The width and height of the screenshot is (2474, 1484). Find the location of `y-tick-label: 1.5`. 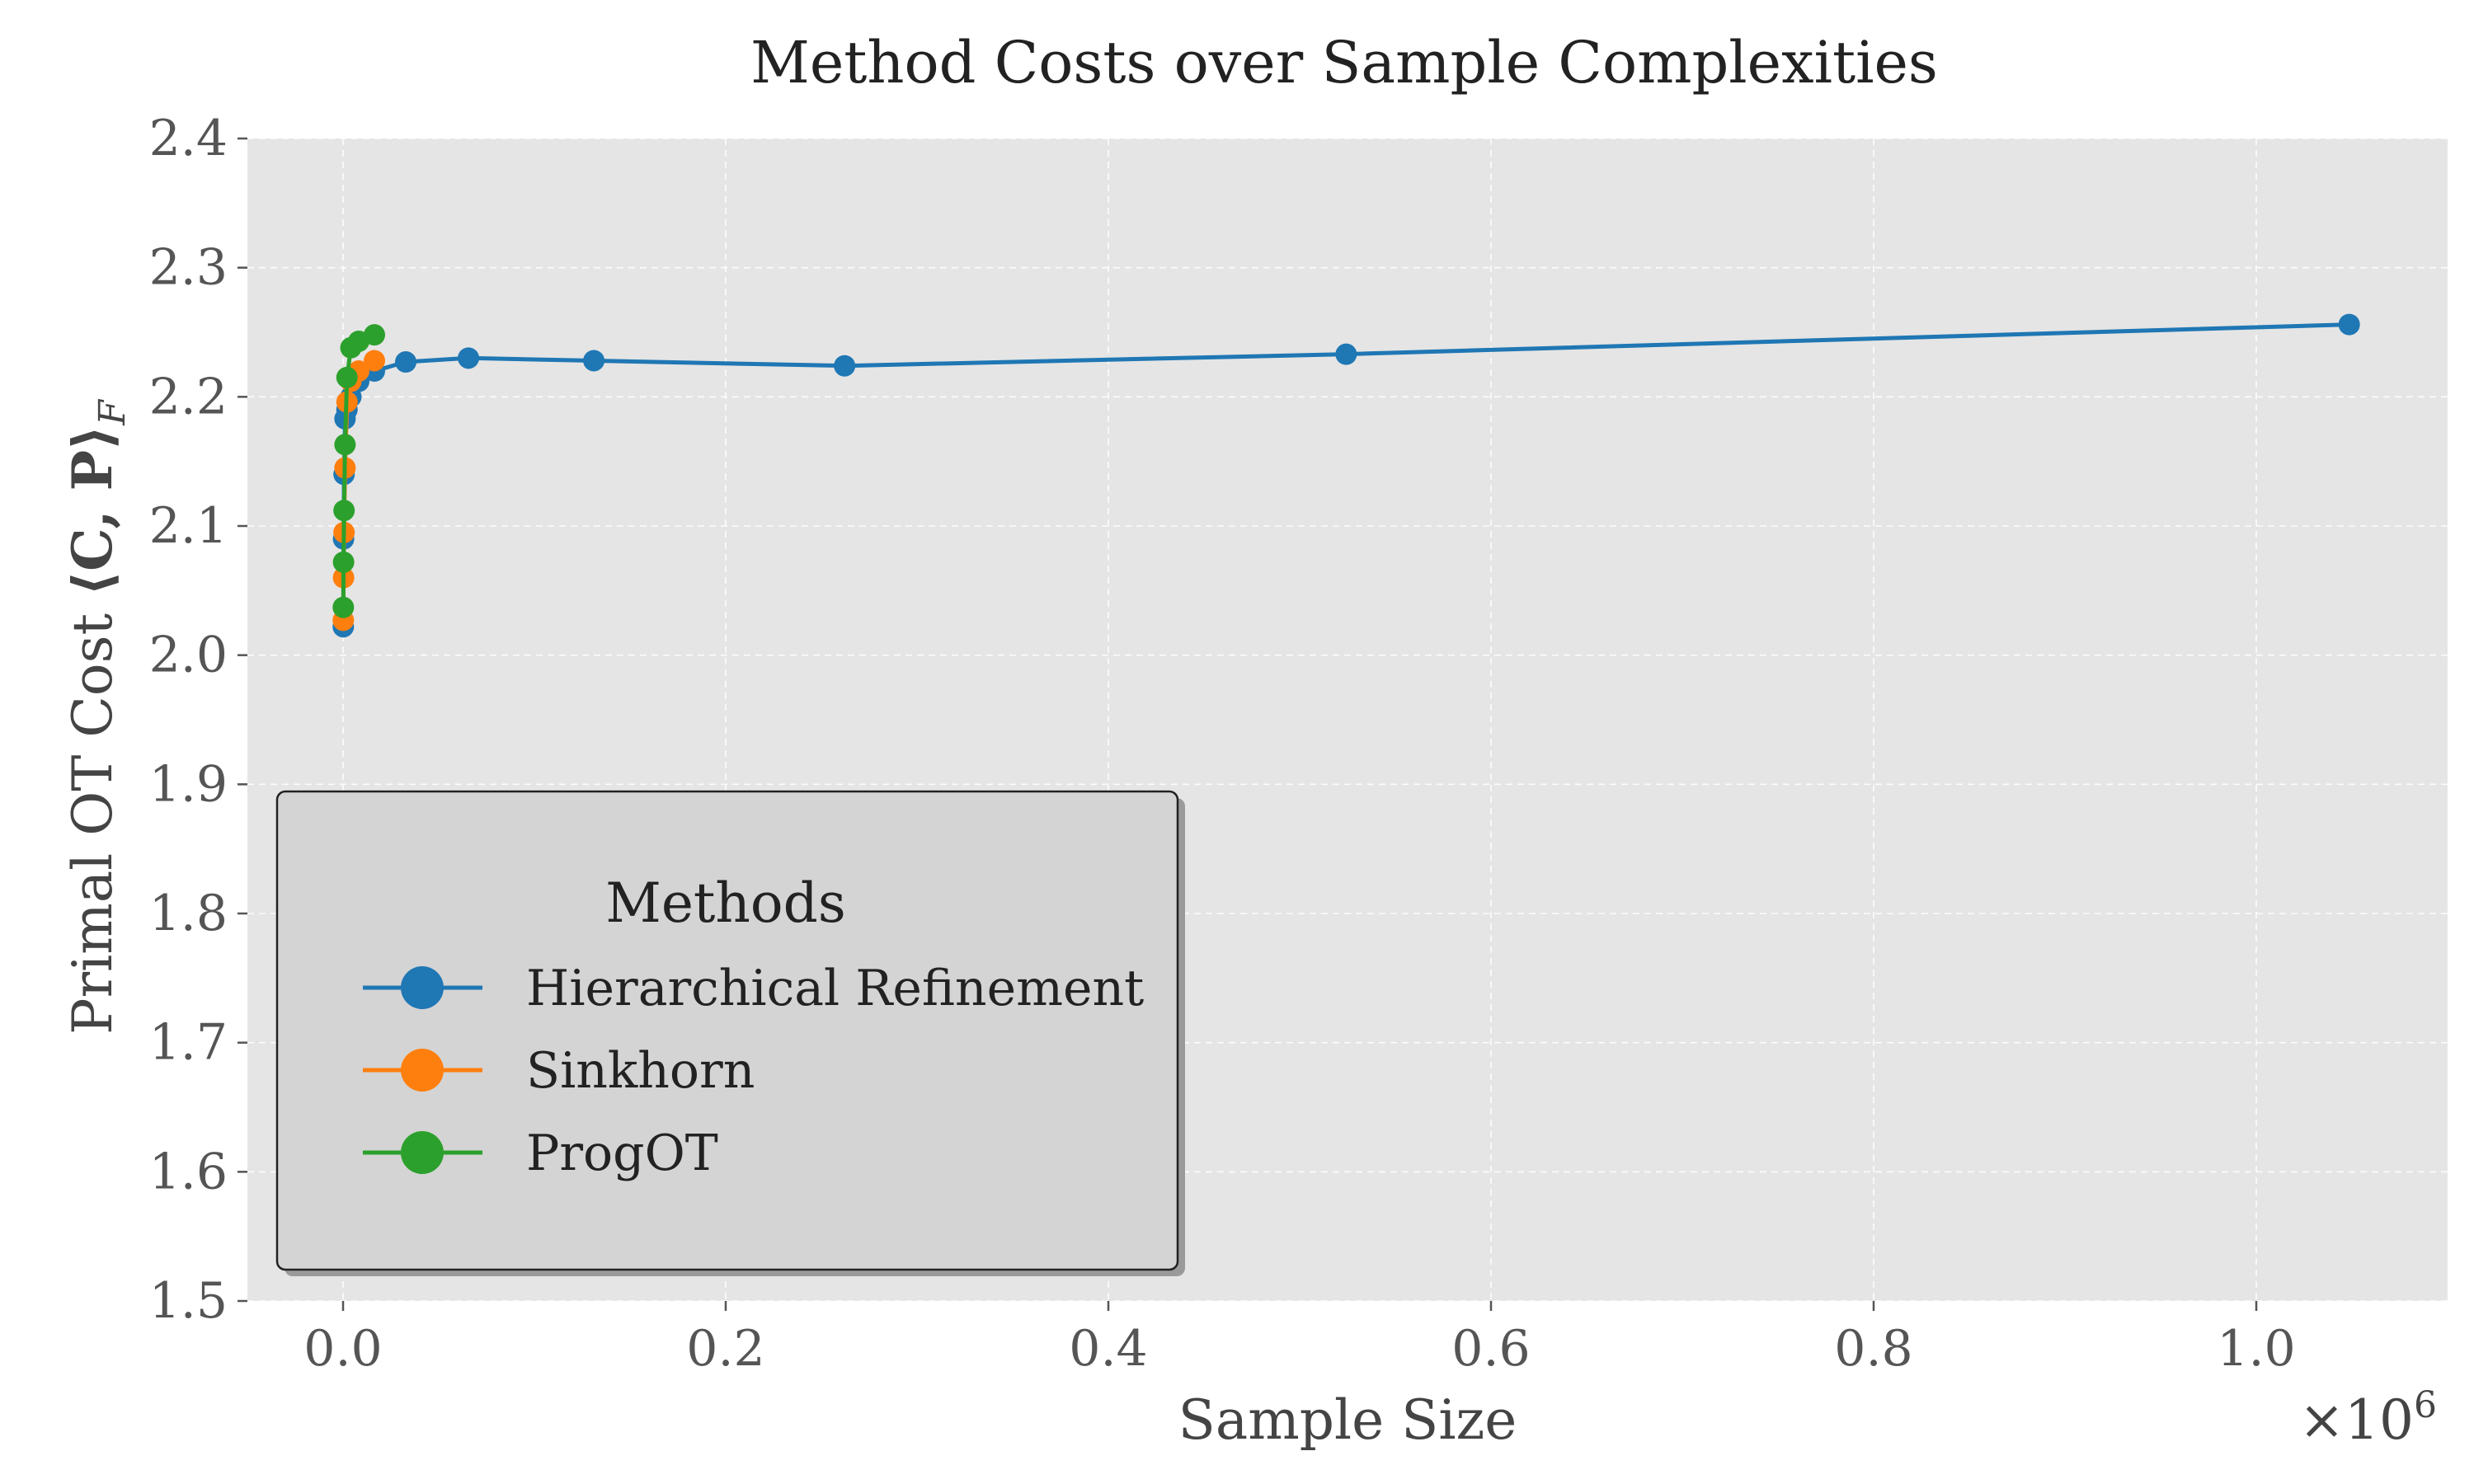

y-tick-label: 1.5 is located at coordinates (188, 1301).